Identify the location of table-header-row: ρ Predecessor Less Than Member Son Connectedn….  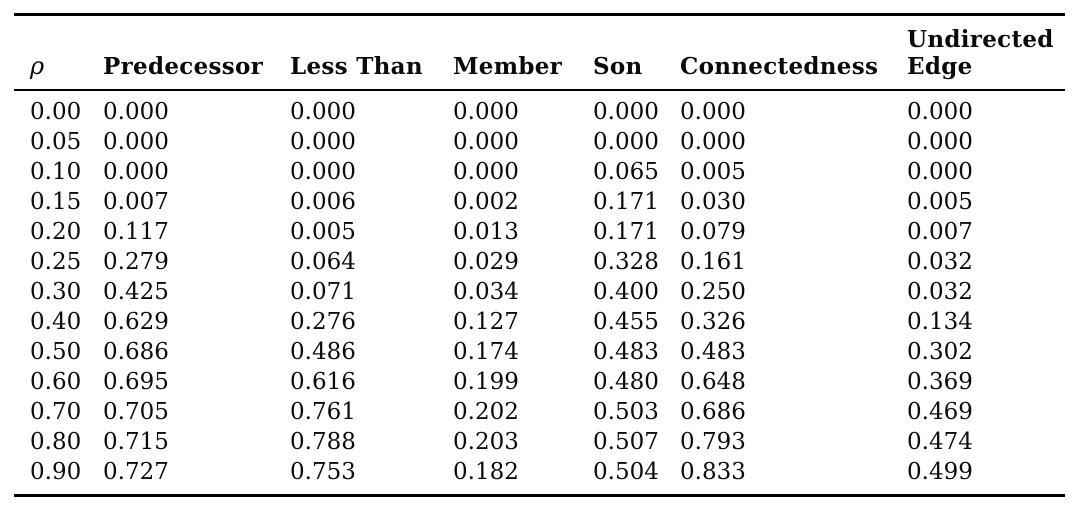
(539, 52).